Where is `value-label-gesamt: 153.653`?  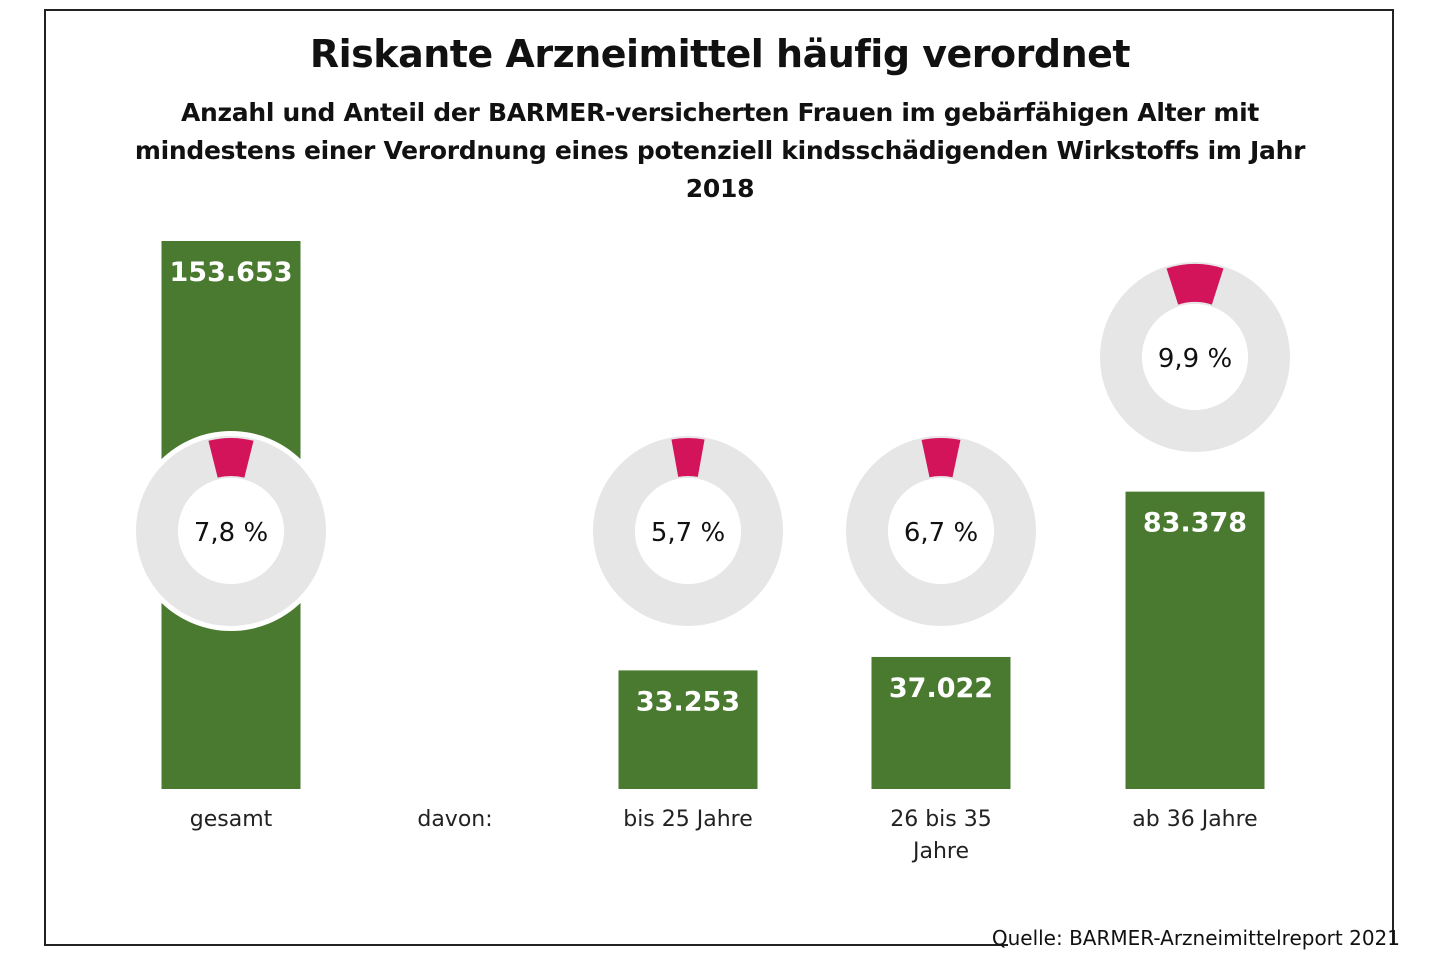
value-label-gesamt: 153.653 is located at coordinates (231, 272).